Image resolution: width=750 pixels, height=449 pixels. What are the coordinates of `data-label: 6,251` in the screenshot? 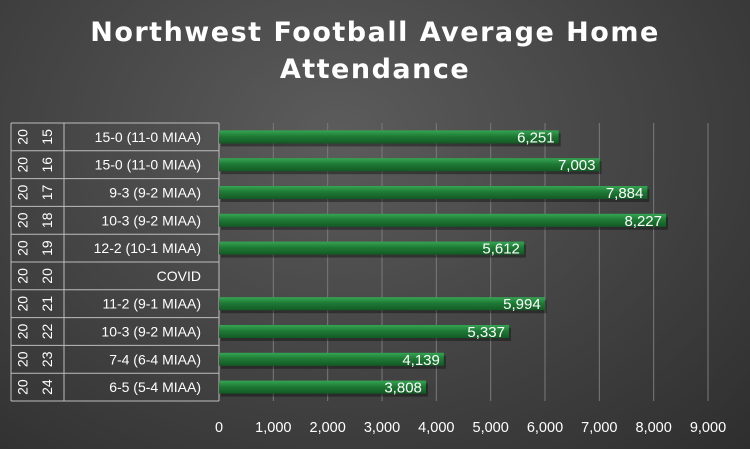 It's located at (536, 137).